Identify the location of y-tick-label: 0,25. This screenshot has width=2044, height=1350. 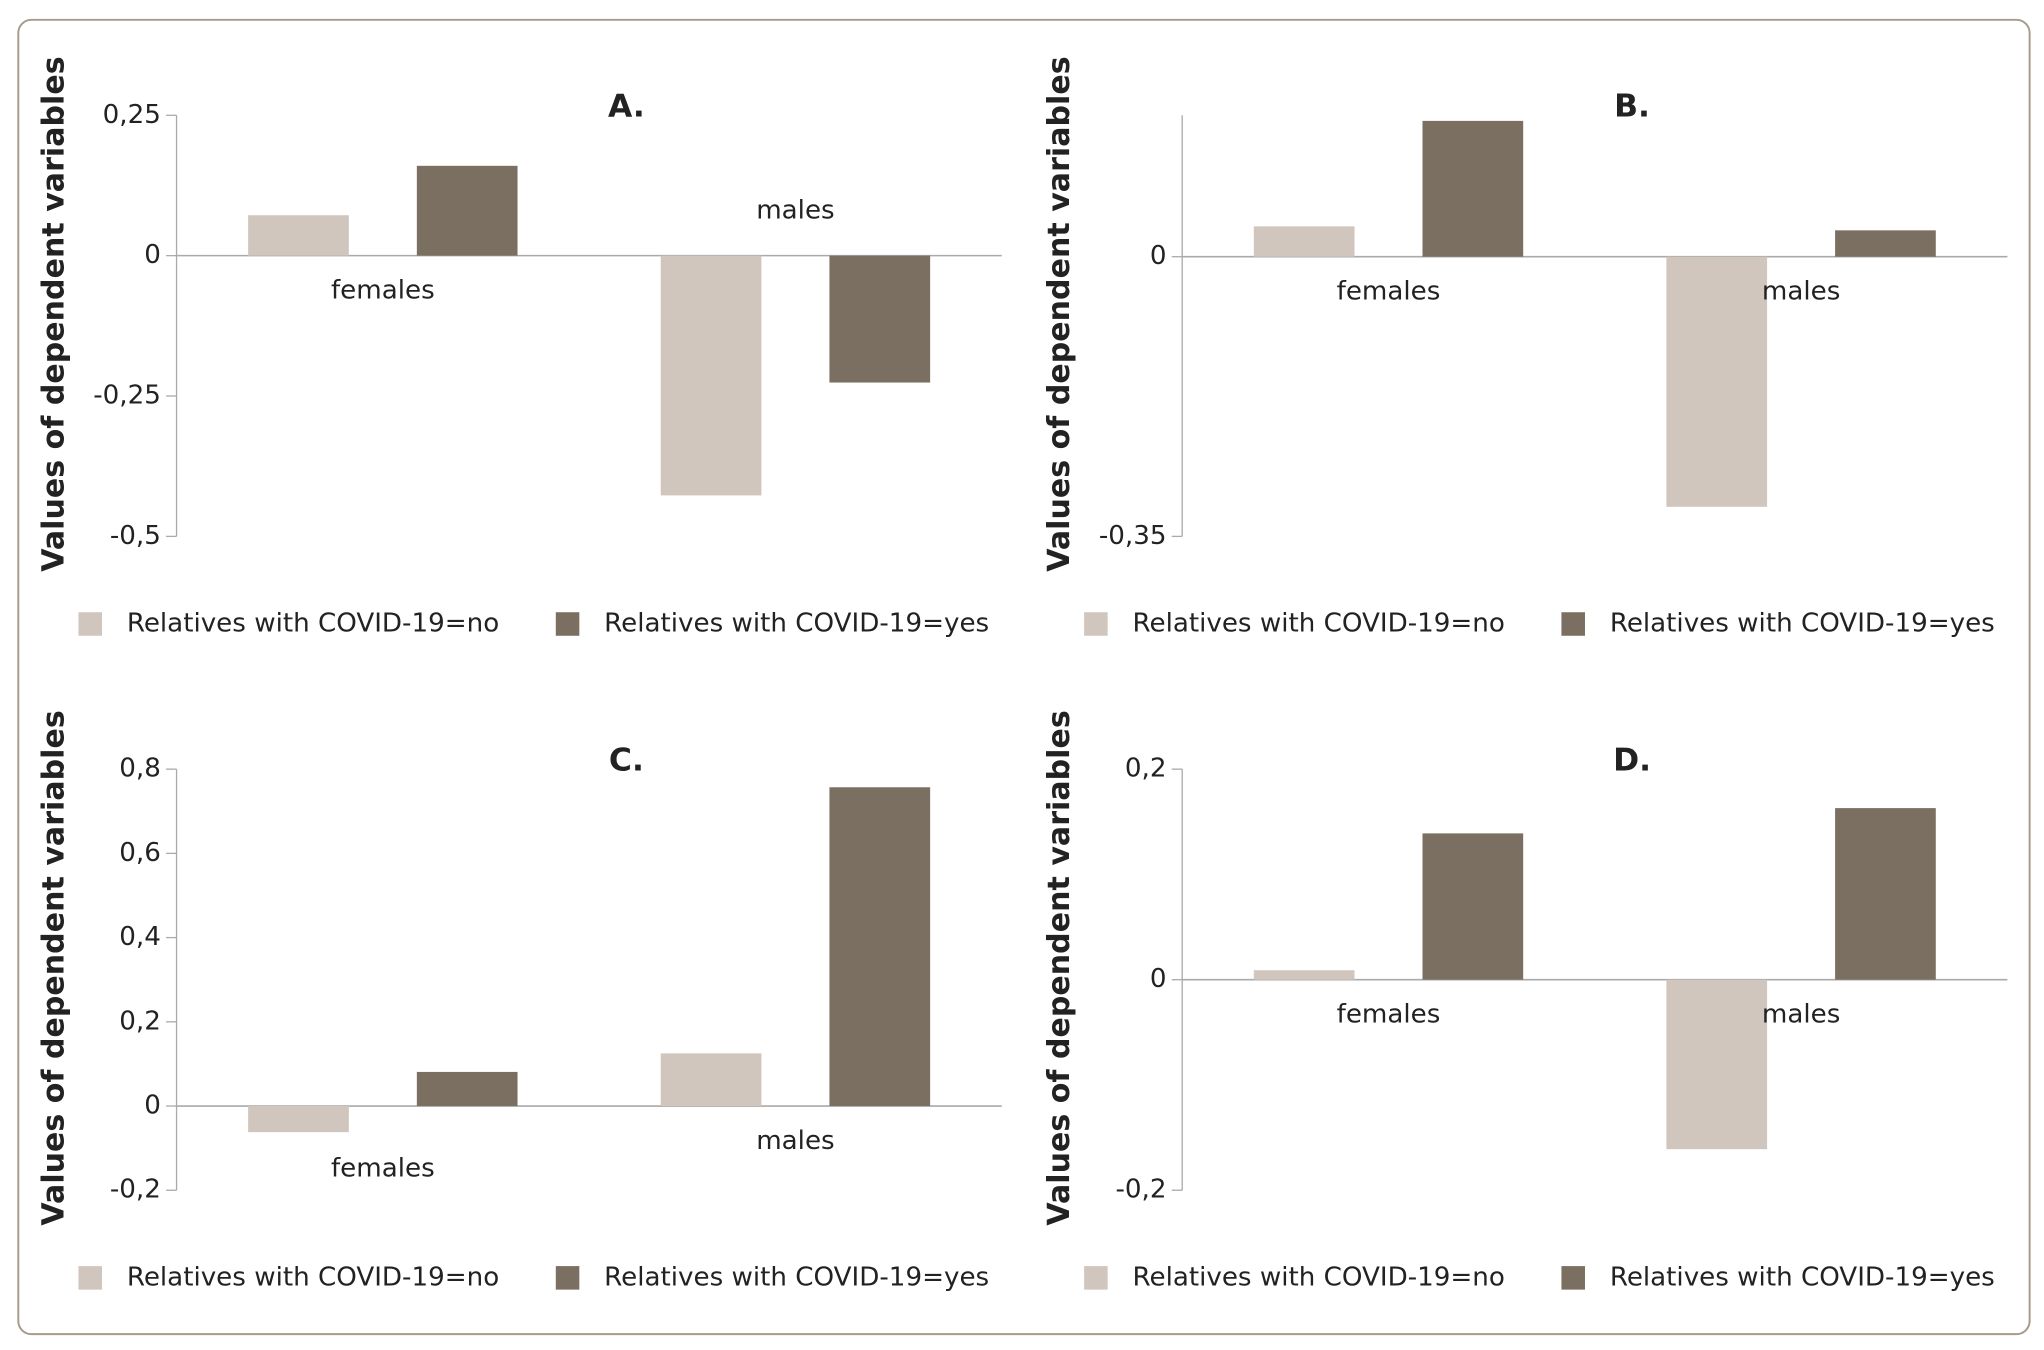
(132, 115).